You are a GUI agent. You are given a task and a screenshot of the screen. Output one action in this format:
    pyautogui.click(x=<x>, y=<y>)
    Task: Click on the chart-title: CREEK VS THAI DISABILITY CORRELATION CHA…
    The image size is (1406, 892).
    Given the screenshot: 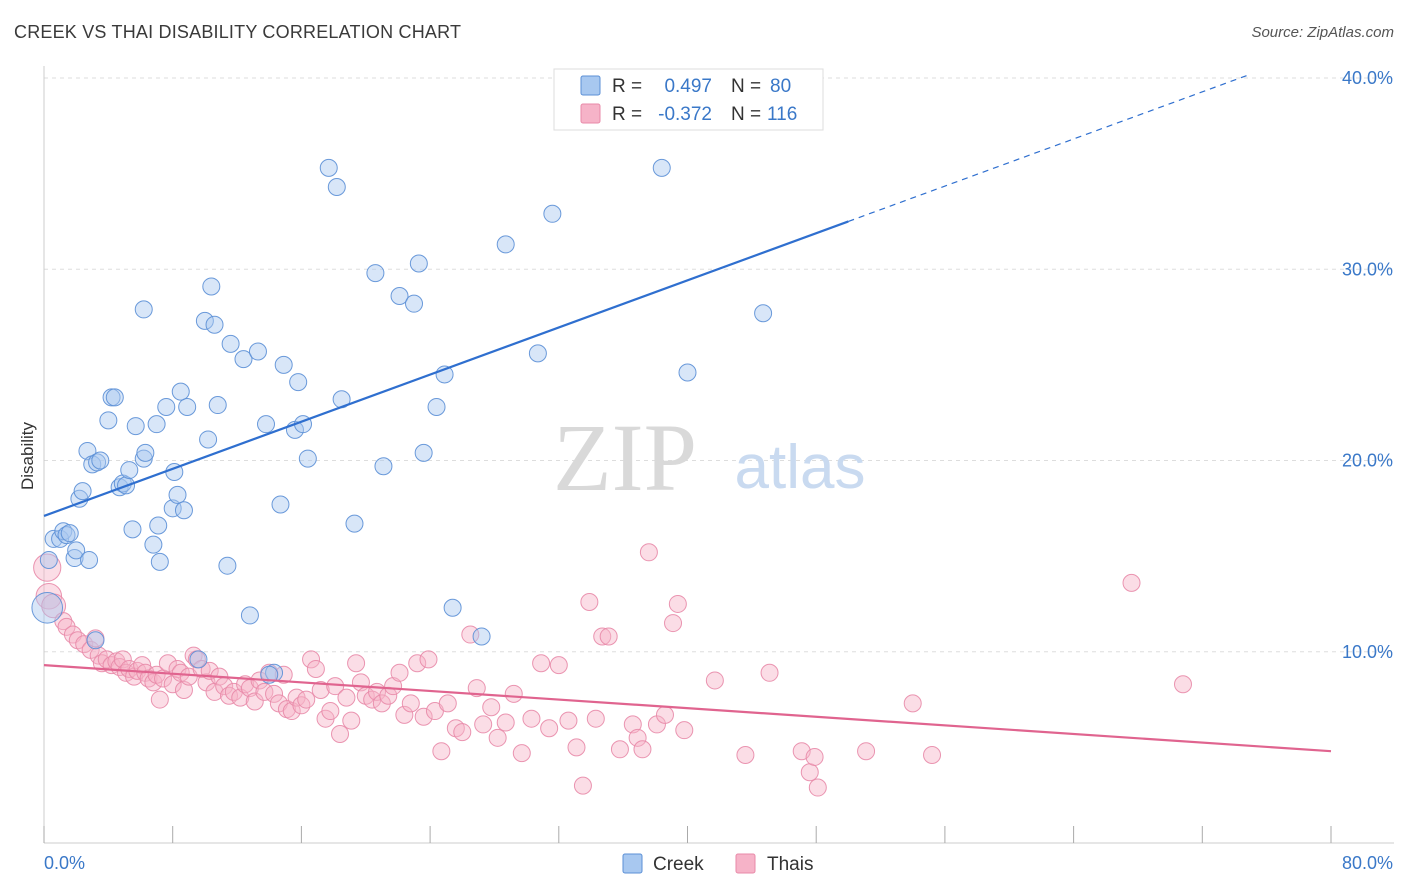 What is the action you would take?
    pyautogui.click(x=238, y=32)
    